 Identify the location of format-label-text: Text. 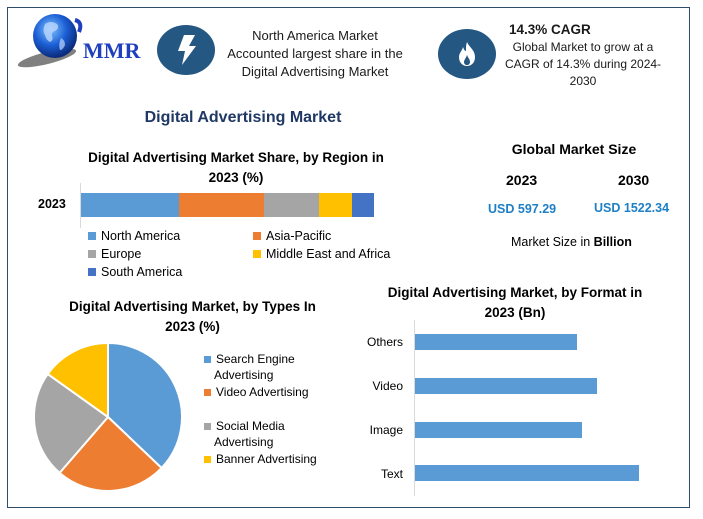
(391, 474).